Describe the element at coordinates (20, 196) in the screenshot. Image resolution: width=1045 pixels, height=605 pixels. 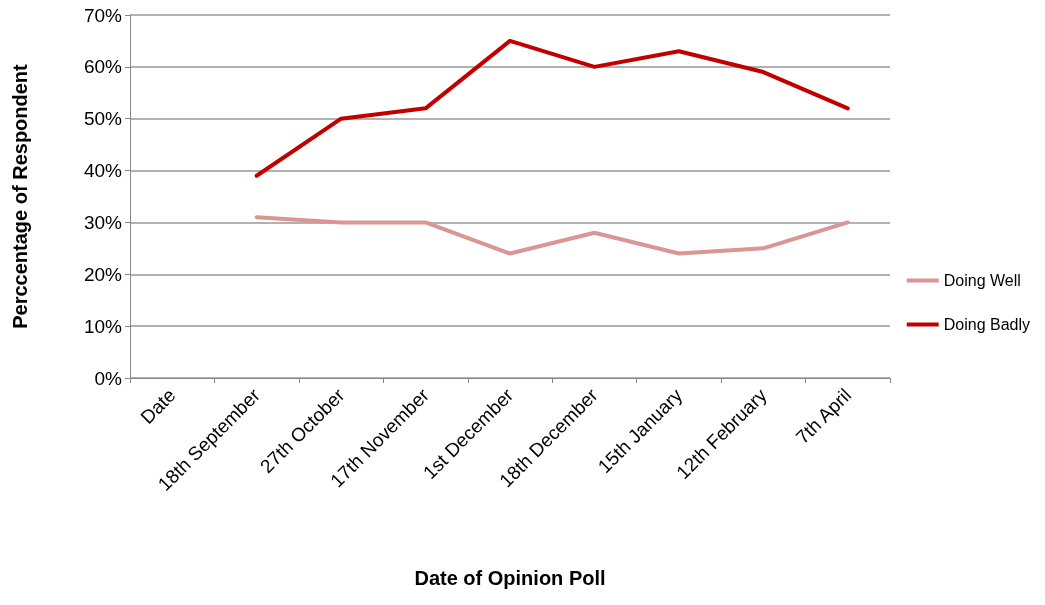
I see `y-axis-title: Perccentage of Respondent` at that location.